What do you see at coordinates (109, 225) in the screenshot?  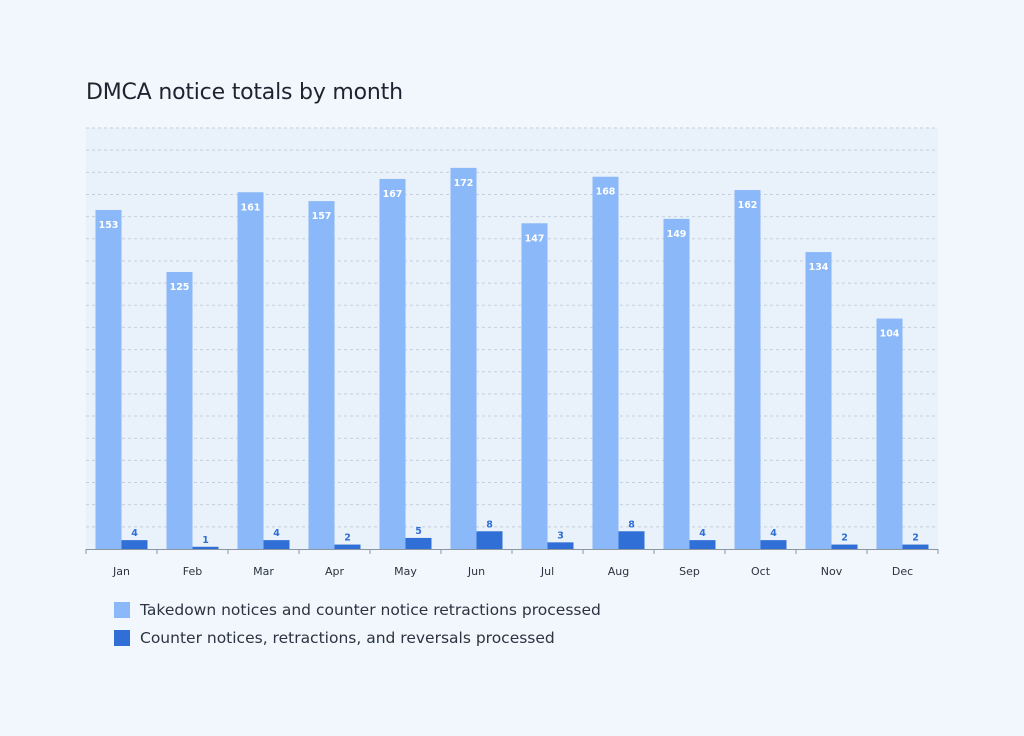 I see `bar-label-takedown-jan: 153` at bounding box center [109, 225].